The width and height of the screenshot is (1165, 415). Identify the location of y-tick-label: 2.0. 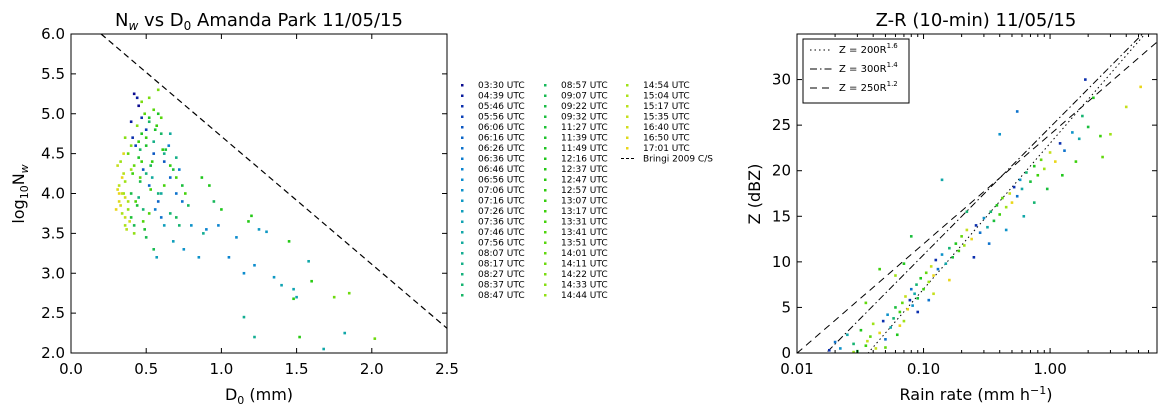
(53, 353).